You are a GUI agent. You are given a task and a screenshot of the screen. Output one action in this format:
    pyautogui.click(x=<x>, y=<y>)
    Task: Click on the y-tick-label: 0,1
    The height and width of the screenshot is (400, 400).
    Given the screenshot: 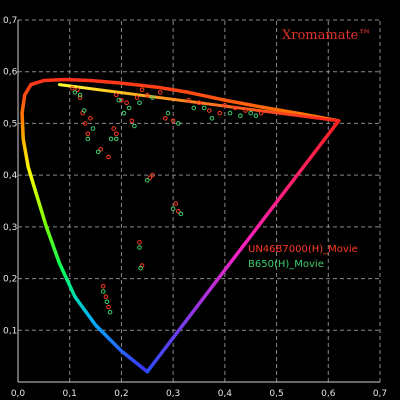 What is the action you would take?
    pyautogui.click(x=10, y=331)
    